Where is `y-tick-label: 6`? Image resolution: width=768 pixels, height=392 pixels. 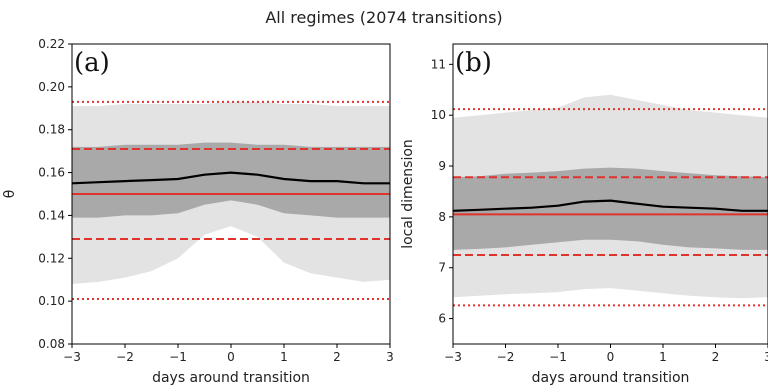
y-tick-label: 6 is located at coordinates (442, 319).